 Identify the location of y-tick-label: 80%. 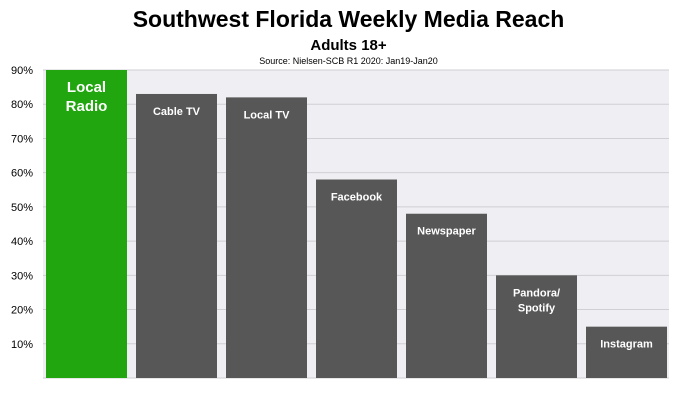
(22, 105).